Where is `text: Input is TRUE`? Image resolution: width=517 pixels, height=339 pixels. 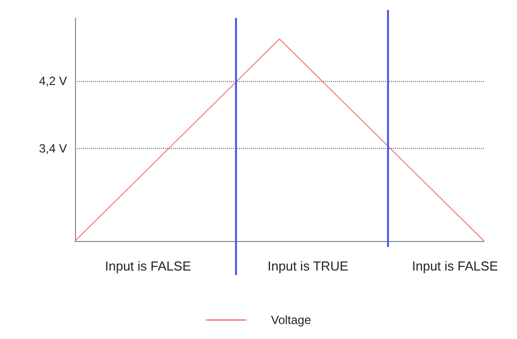 text: Input is TRUE is located at coordinates (308, 266).